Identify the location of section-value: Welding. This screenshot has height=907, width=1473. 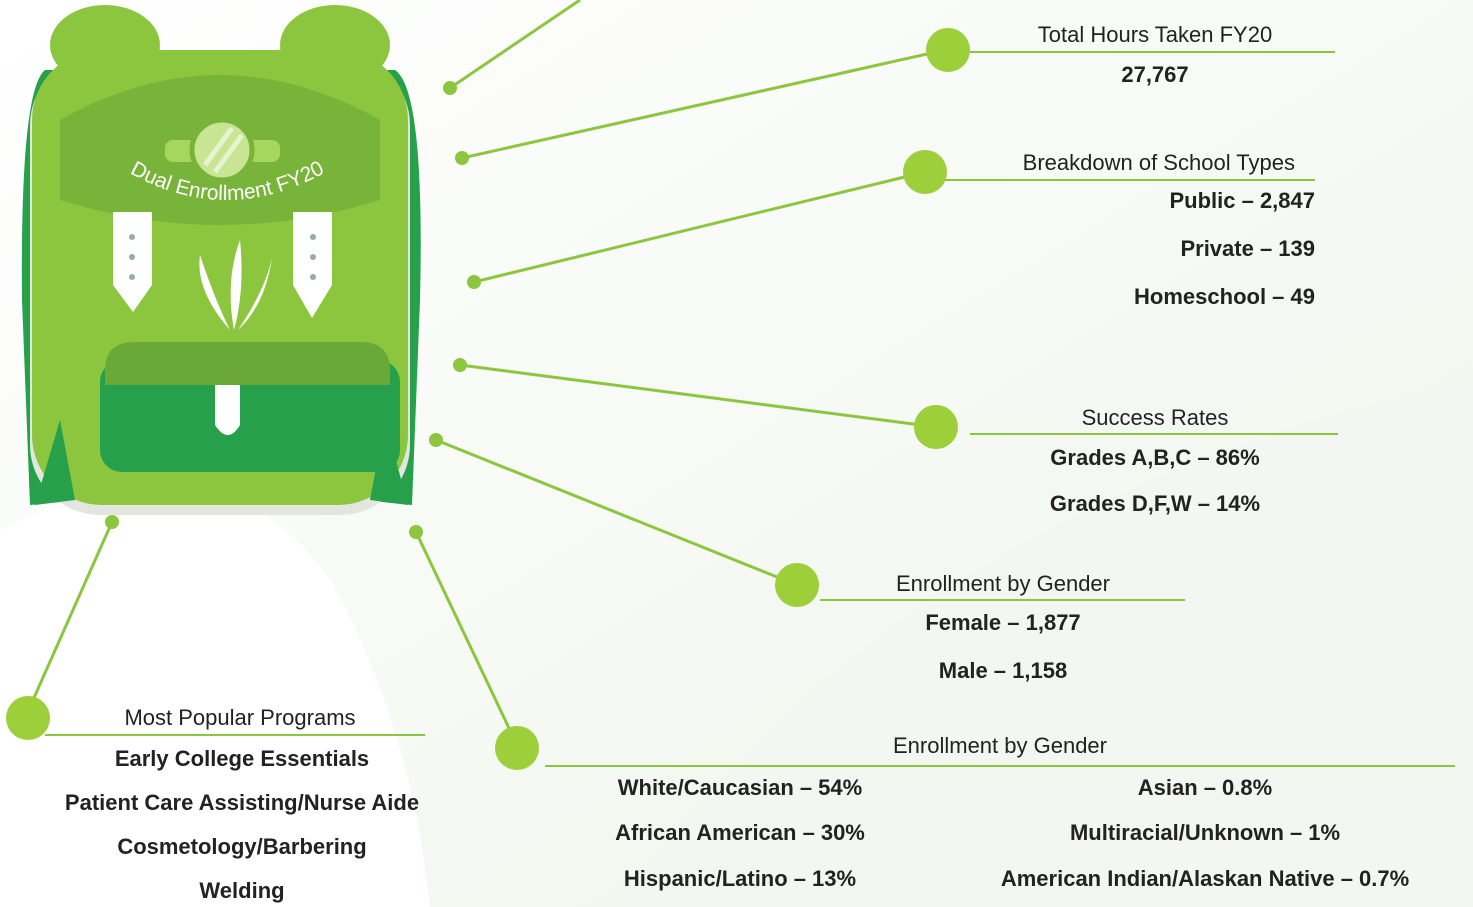
(241, 890).